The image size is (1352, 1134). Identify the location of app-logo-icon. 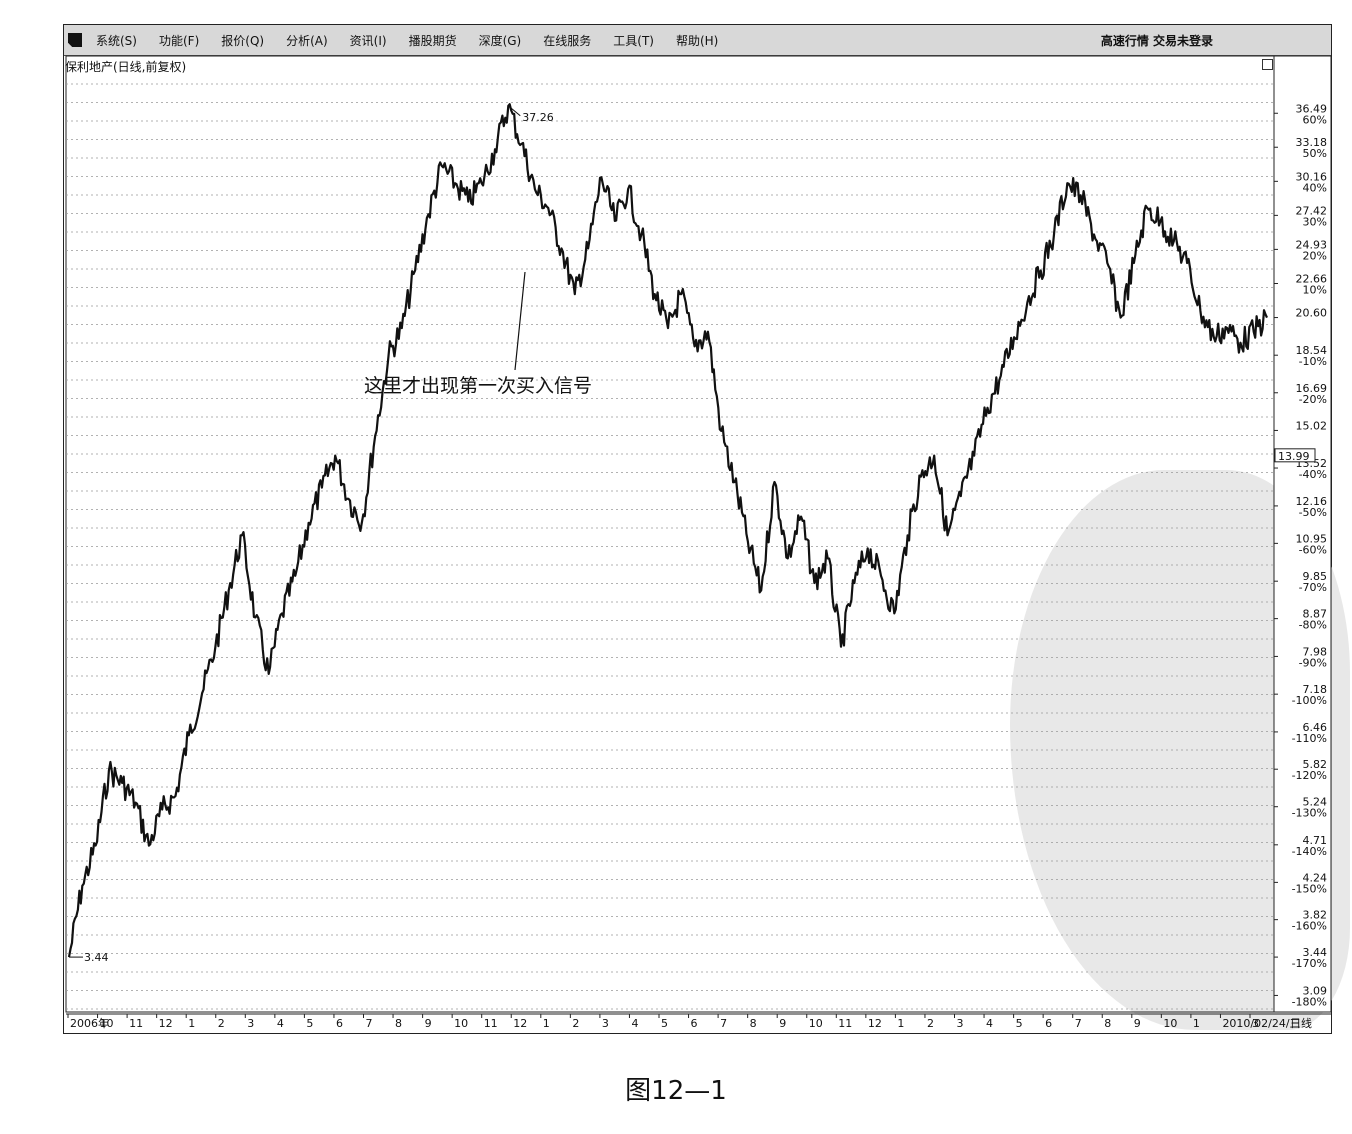
(75, 40).